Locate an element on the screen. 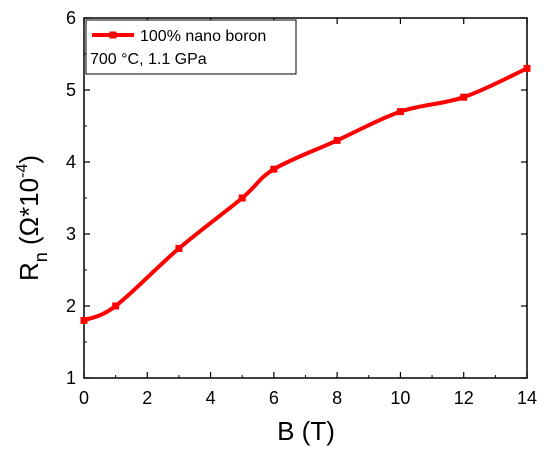  y-tick-label: 4 is located at coordinates (71, 162).